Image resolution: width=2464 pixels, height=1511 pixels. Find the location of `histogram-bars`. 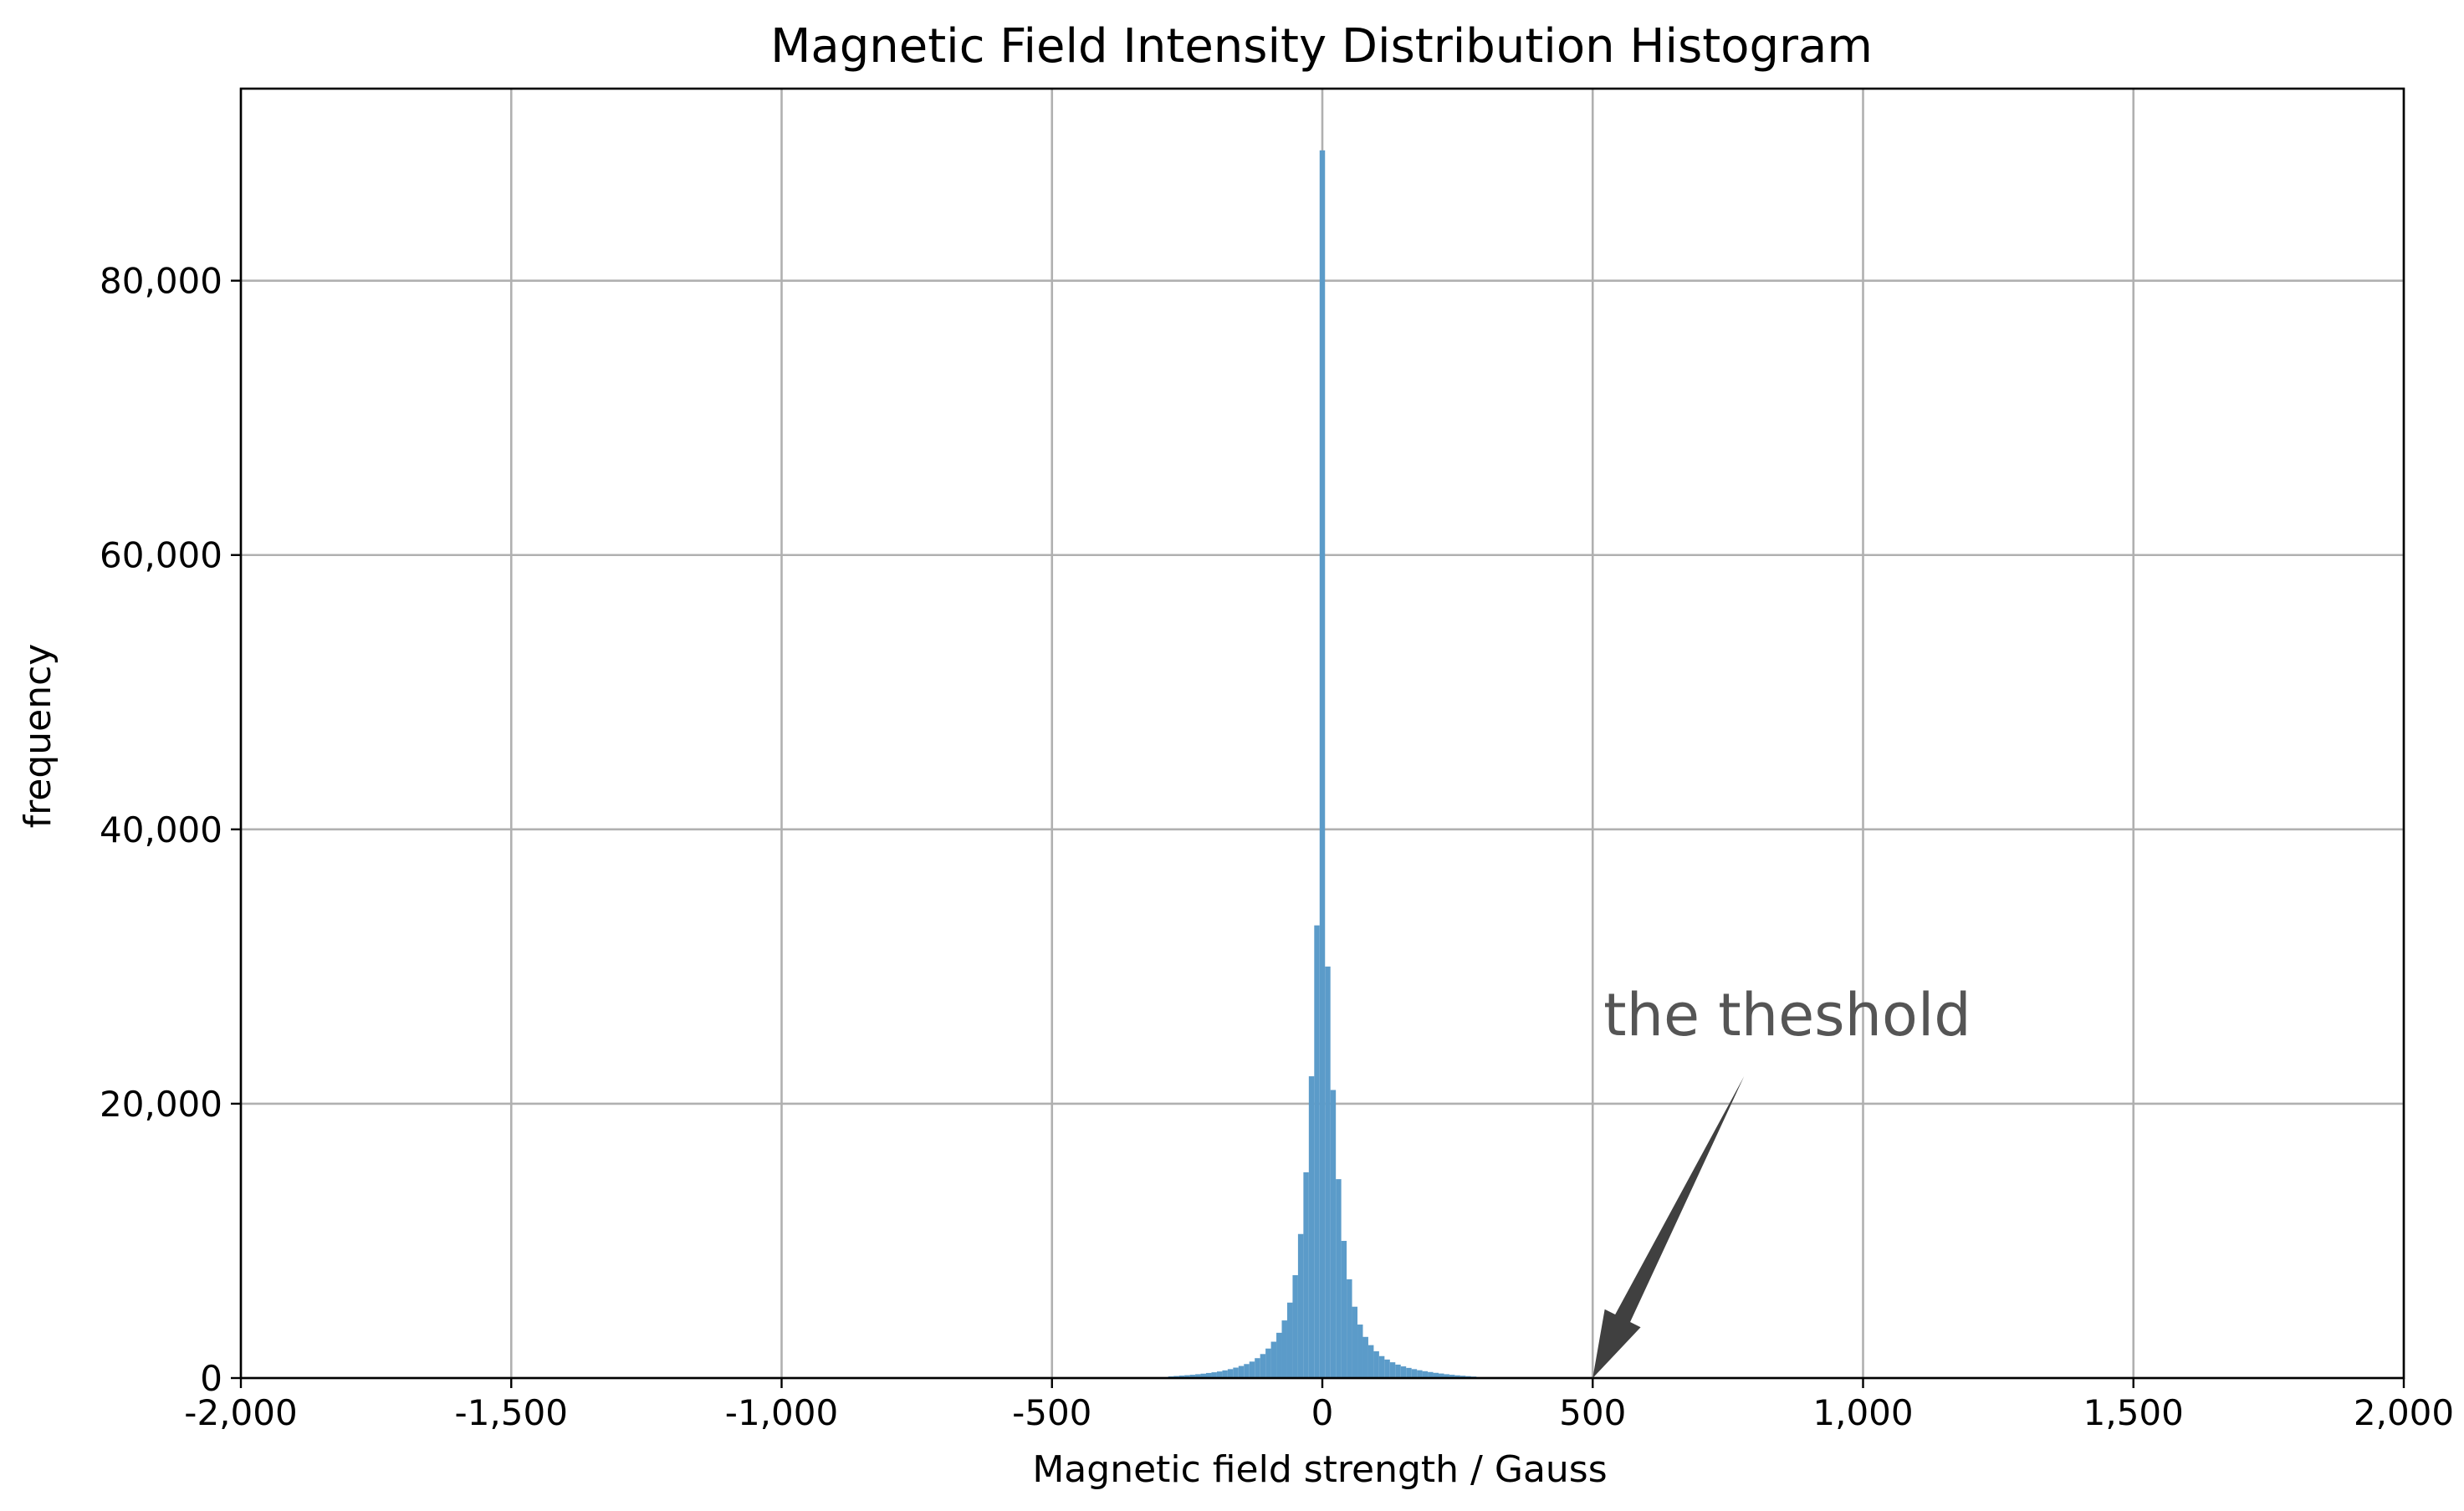

histogram-bars is located at coordinates (1322, 764).